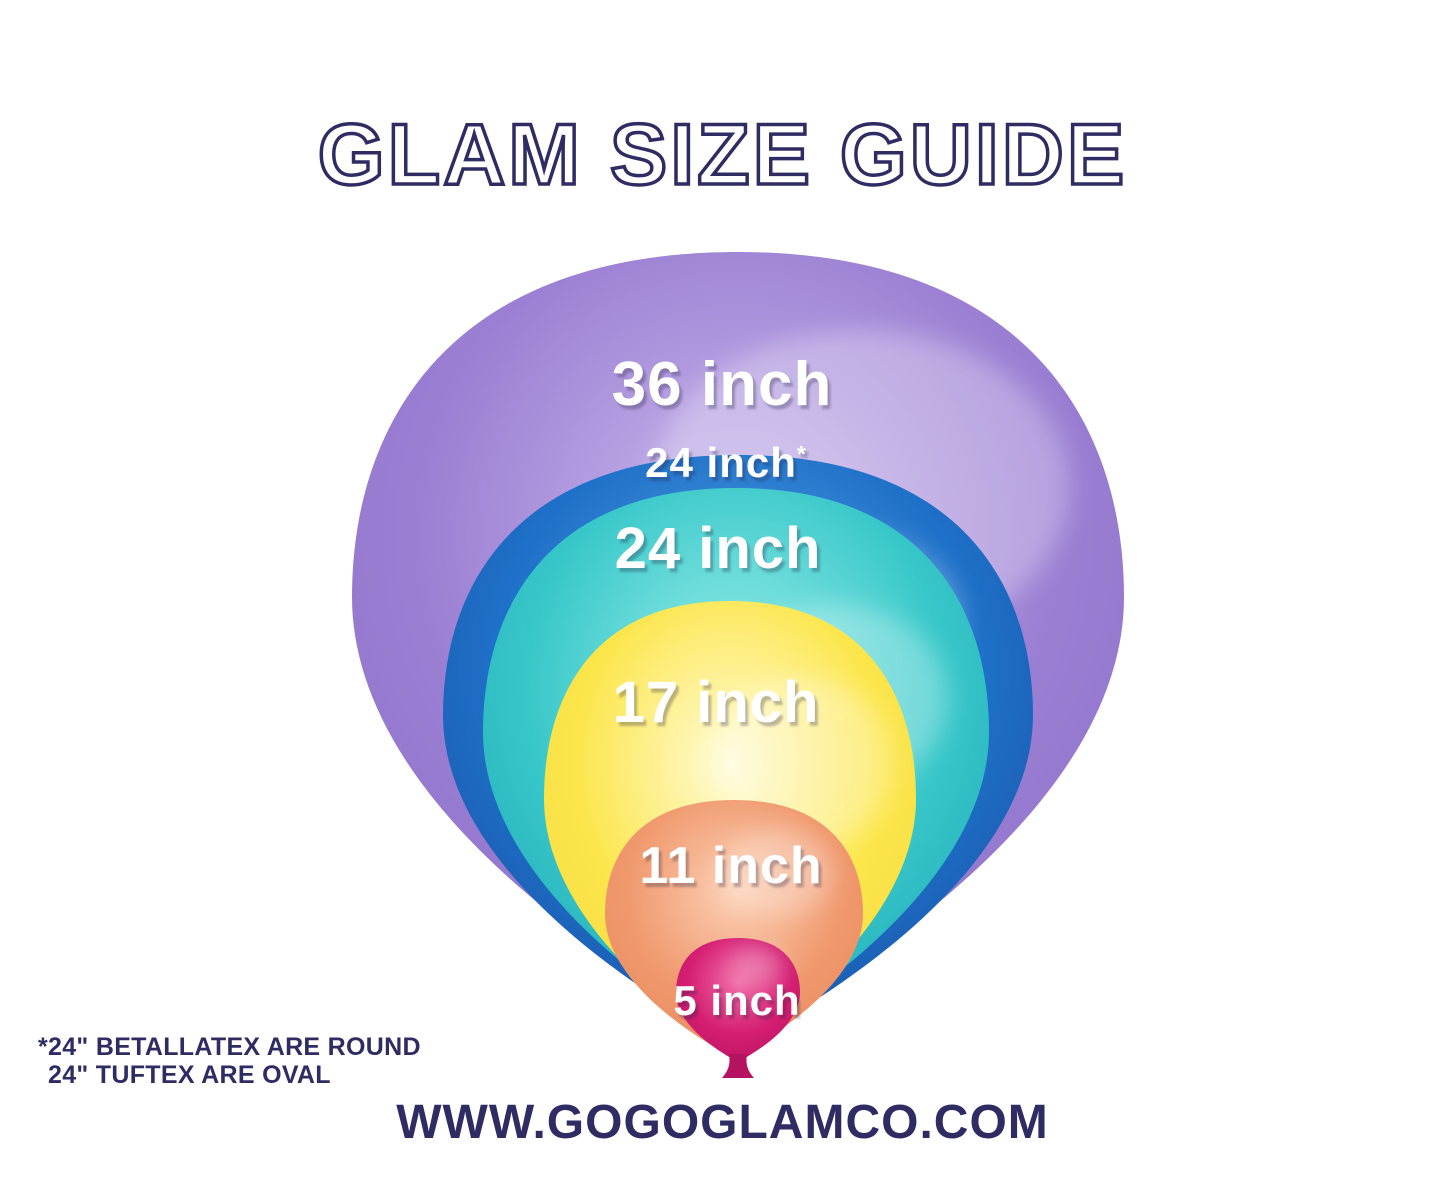 This screenshot has height=1204, width=1445. What do you see at coordinates (758, 965) in the screenshot?
I see `balloon-highlight-5-inch` at bounding box center [758, 965].